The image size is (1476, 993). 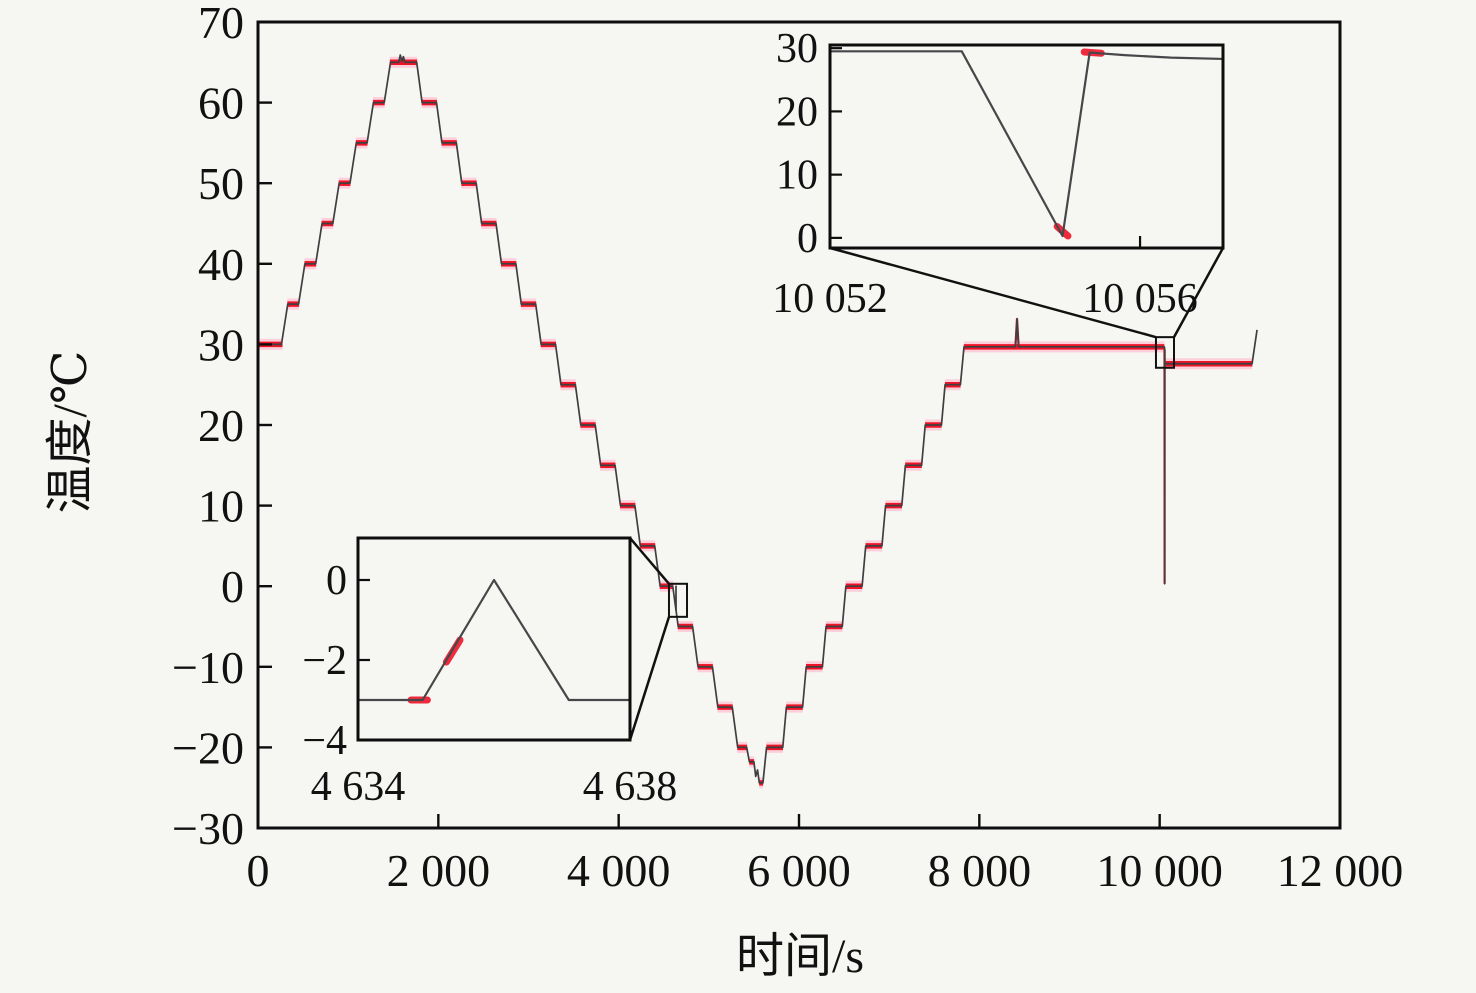 I want to click on inset-hold-glitch: 30 20 10 0 10 052 10 056, so click(x=998, y=174).